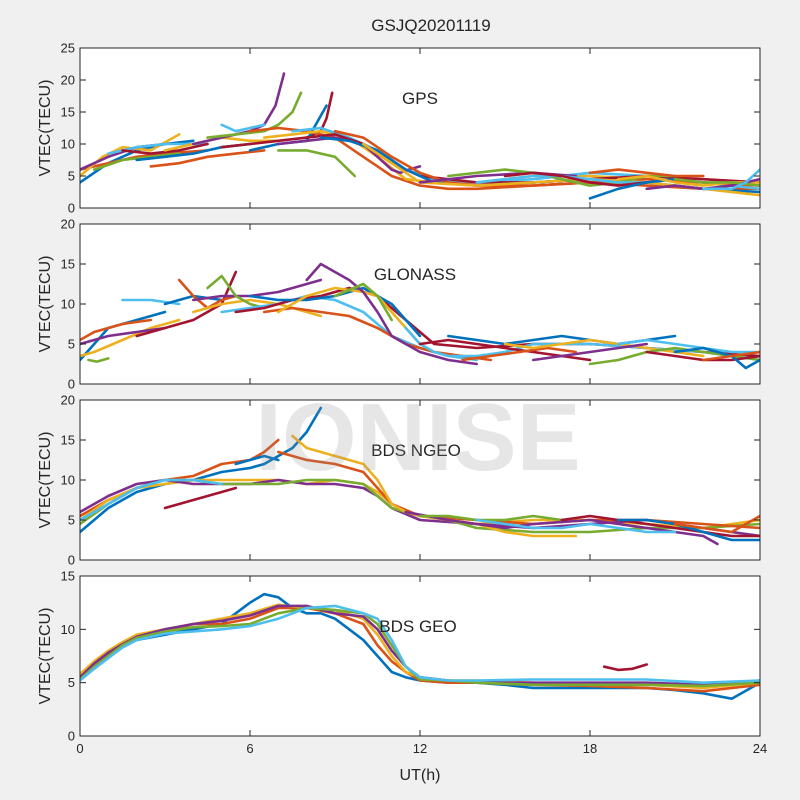  Describe the element at coordinates (420, 98) in the screenshot. I see `panel-label: GPS` at that location.